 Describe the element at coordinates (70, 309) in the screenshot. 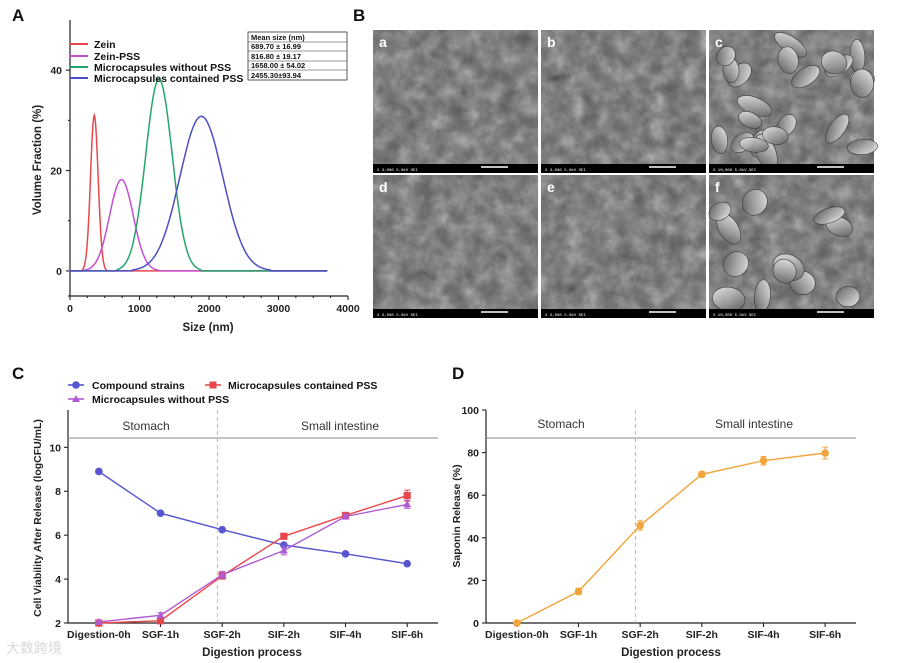

I see `x-tick-label: 0` at that location.